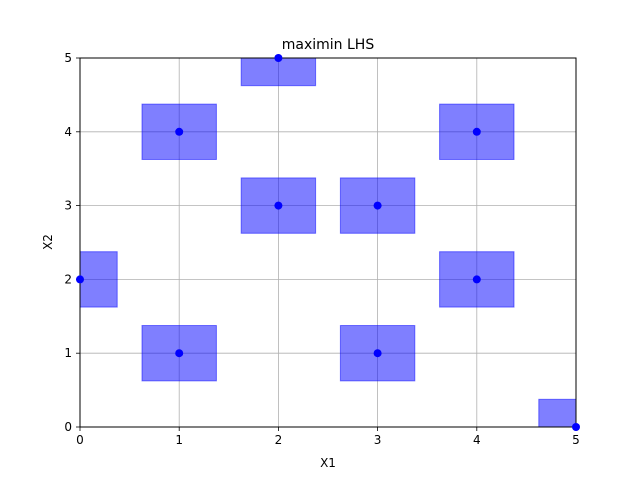  Describe the element at coordinates (279, 440) in the screenshot. I see `x-tick-label: 2` at that location.